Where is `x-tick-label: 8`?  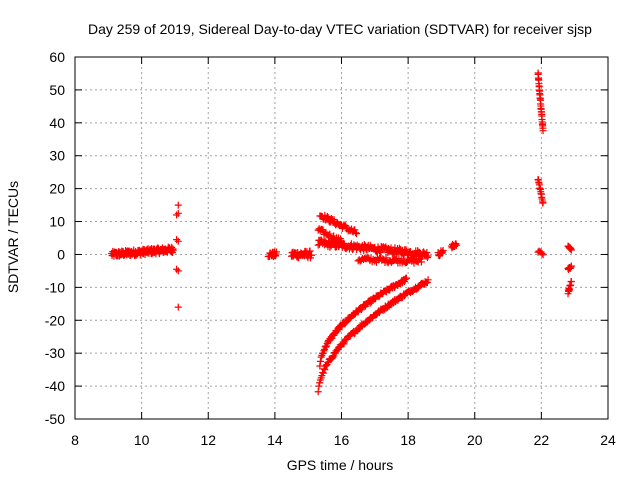 x-tick-label: 8 is located at coordinates (75, 440).